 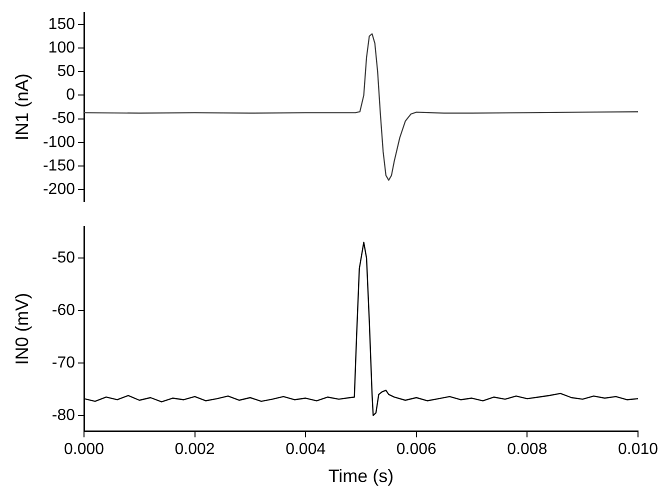 What do you see at coordinates (638, 449) in the screenshot?
I see `x-tick-label: 0.010` at bounding box center [638, 449].